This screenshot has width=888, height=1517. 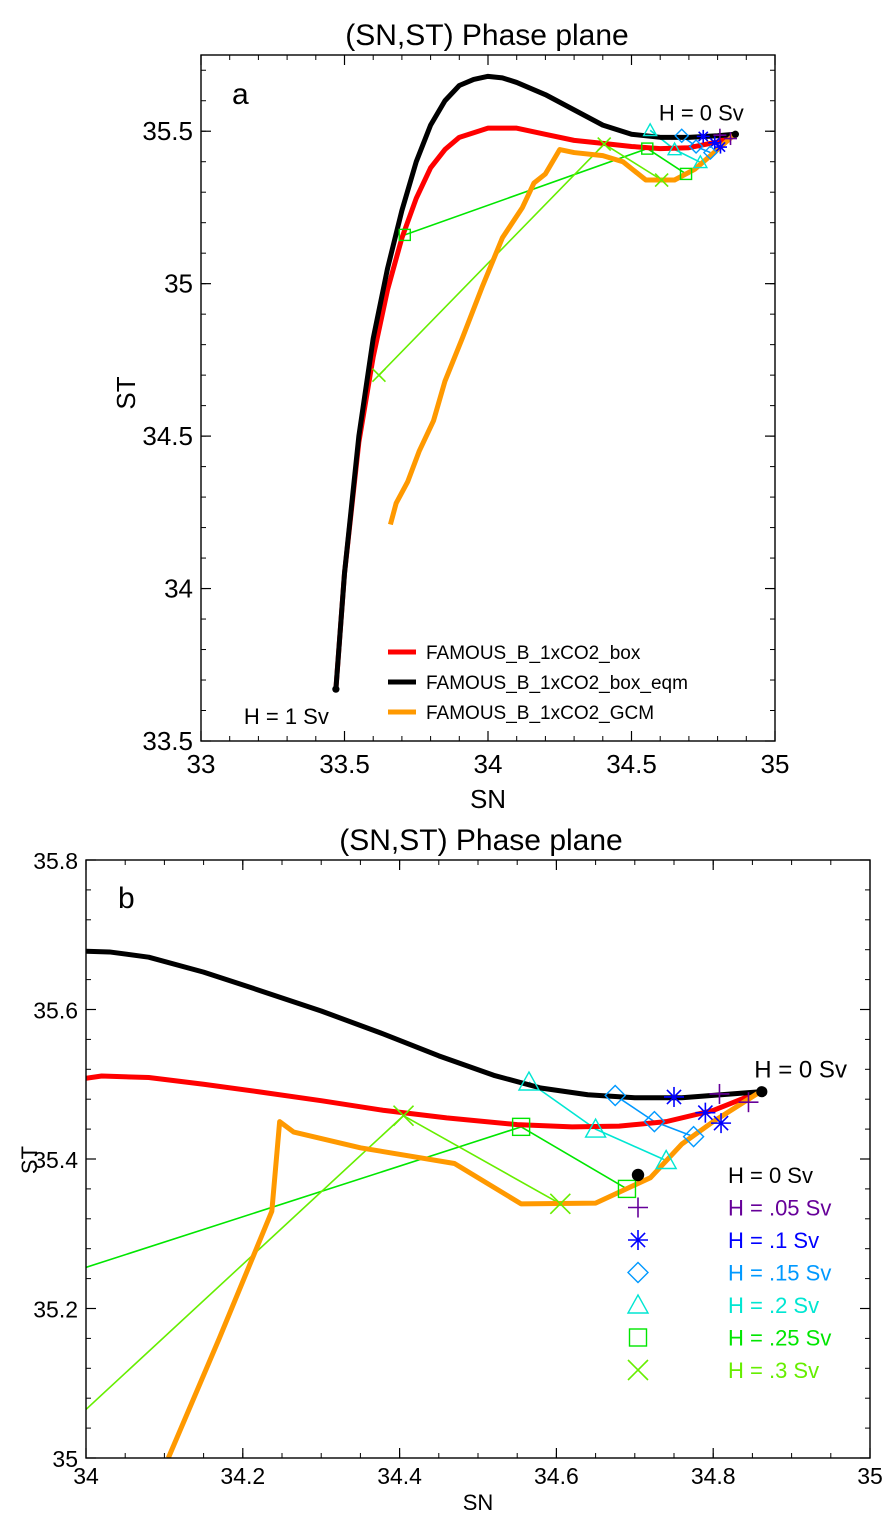 What do you see at coordinates (556, 1476) in the screenshot?
I see `x-tick-label: 34.6` at bounding box center [556, 1476].